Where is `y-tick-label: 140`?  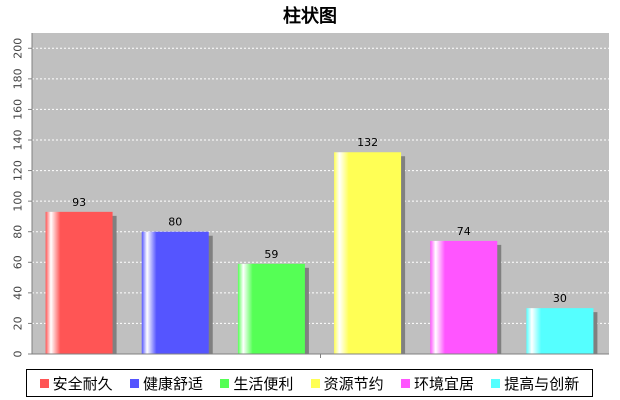
y-tick-label: 140 is located at coordinates (18, 140).